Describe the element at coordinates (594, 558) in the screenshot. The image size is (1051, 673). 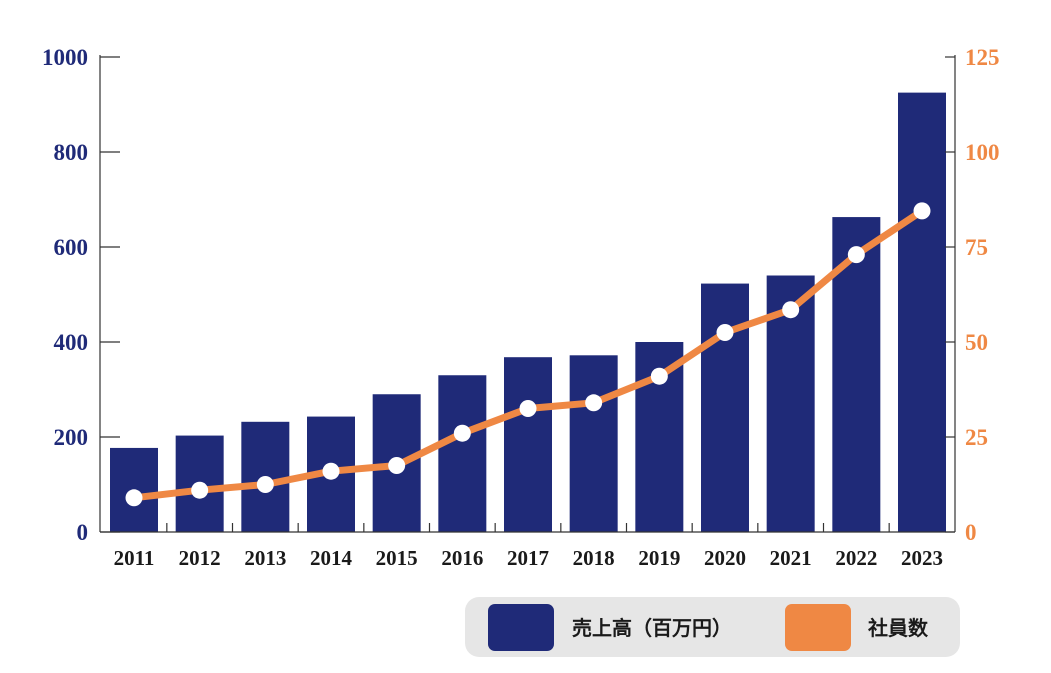
I see `x-tick-label-2018: 2018` at that location.